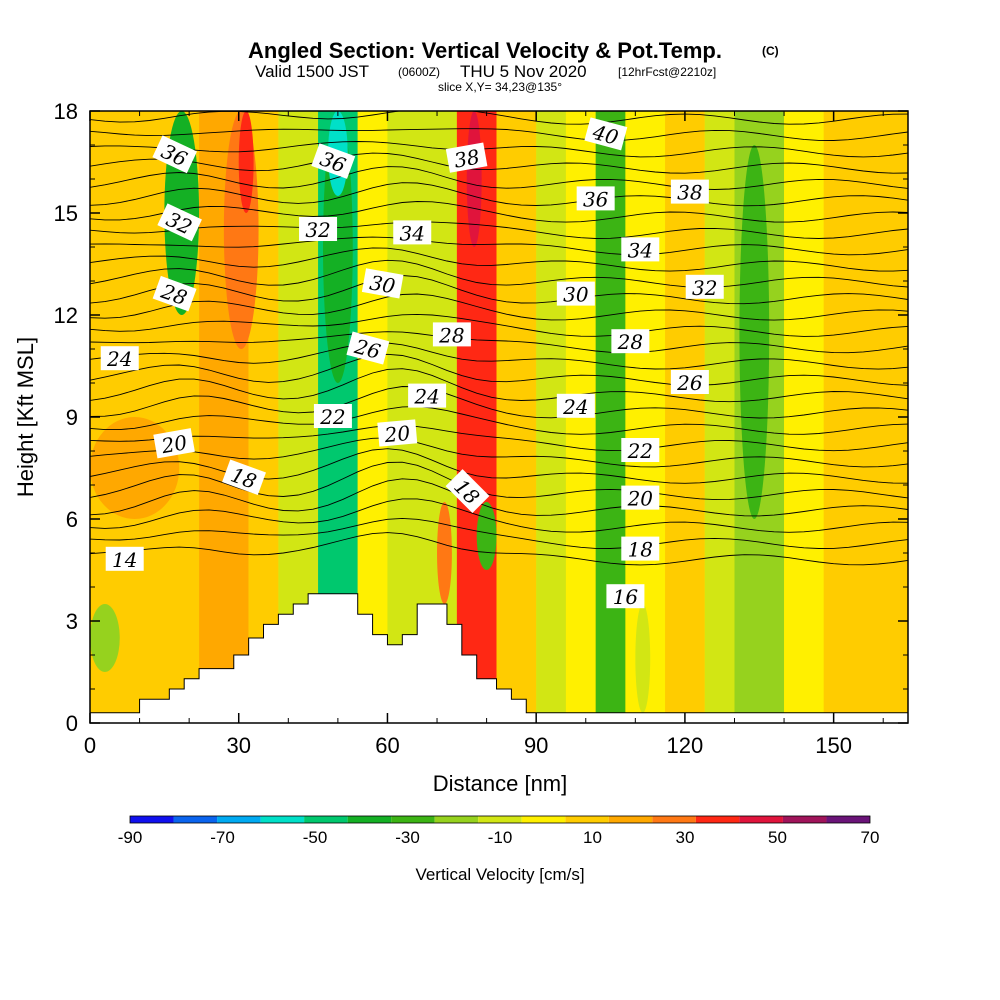 Image resolution: width=1000 pixels, height=1000 pixels. Describe the element at coordinates (640, 249) in the screenshot. I see `contour-label-24: 34` at that location.